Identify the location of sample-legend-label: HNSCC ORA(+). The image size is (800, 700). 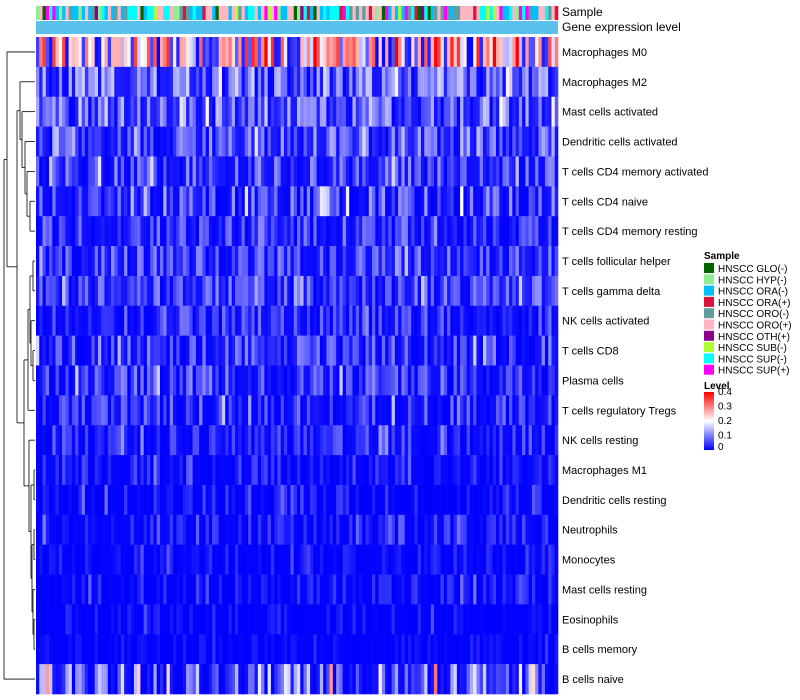
(754, 303).